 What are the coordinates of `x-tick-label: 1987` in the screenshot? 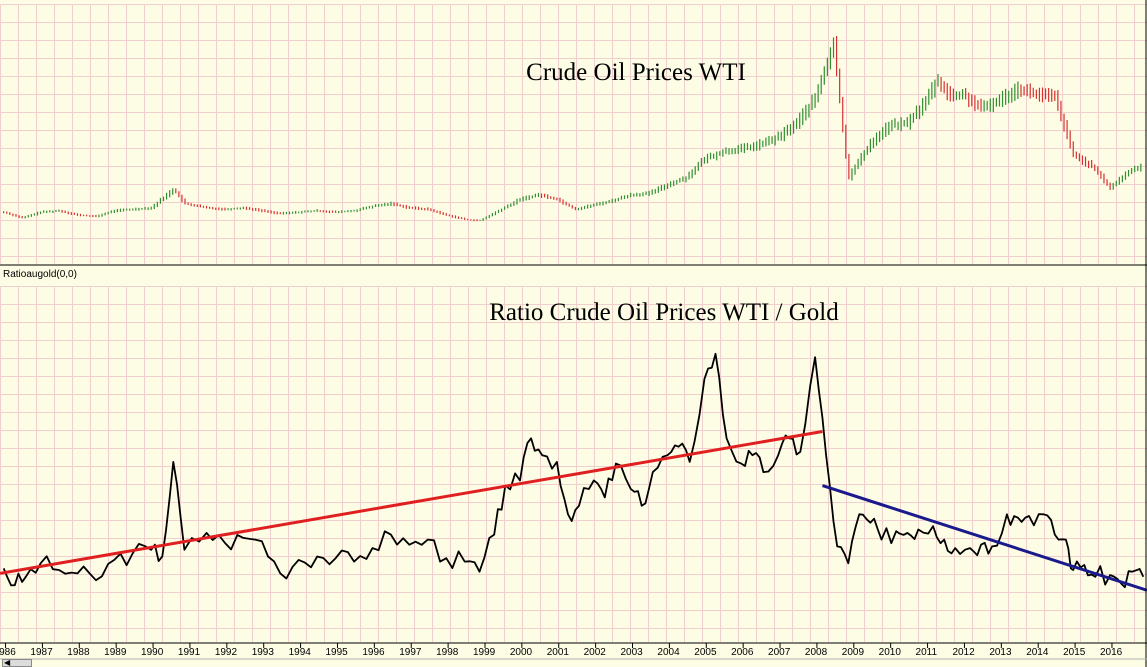 It's located at (41, 652).